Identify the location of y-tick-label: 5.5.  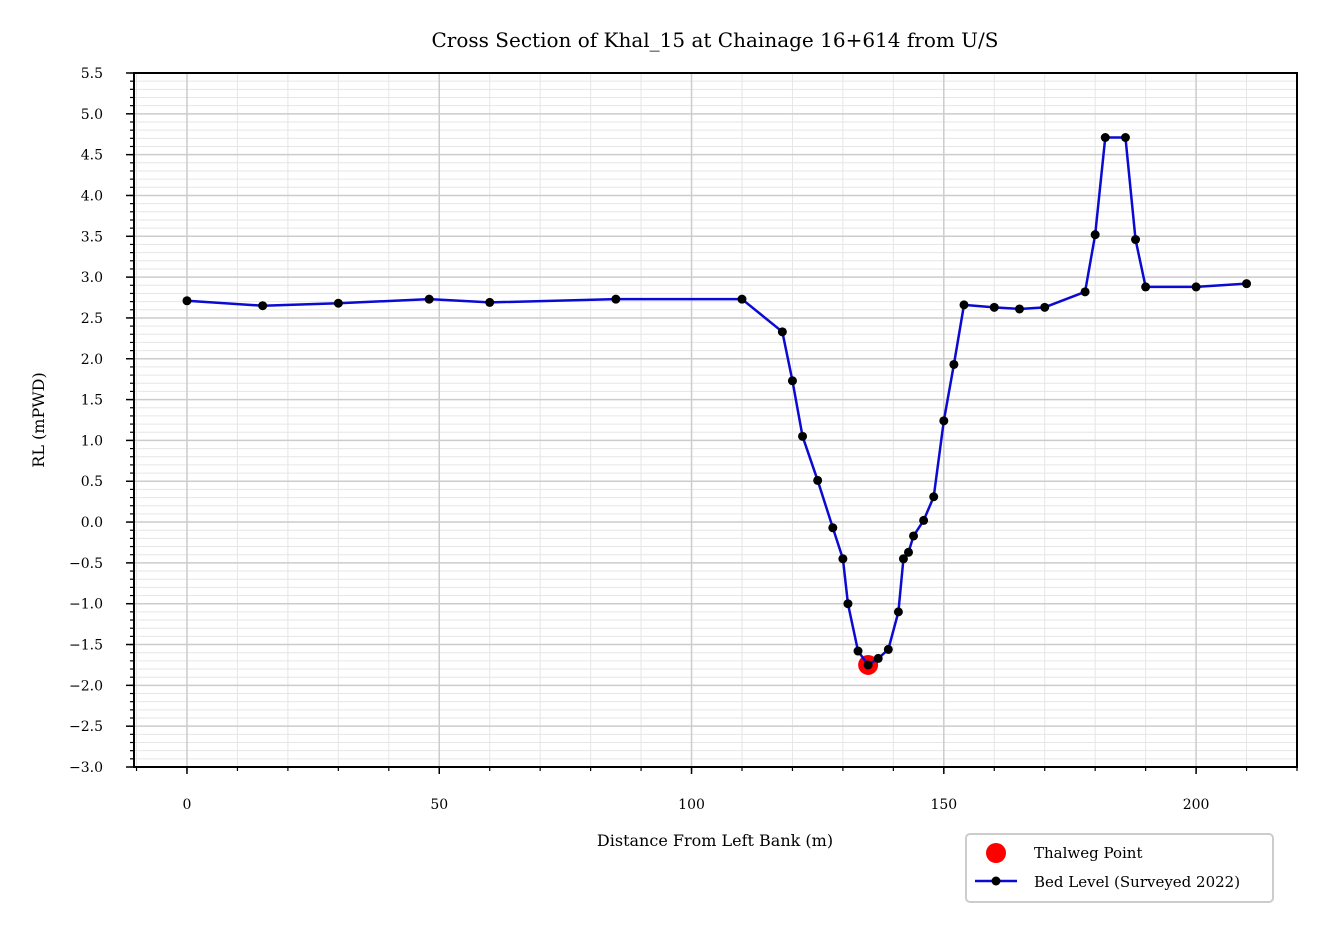
(92, 74).